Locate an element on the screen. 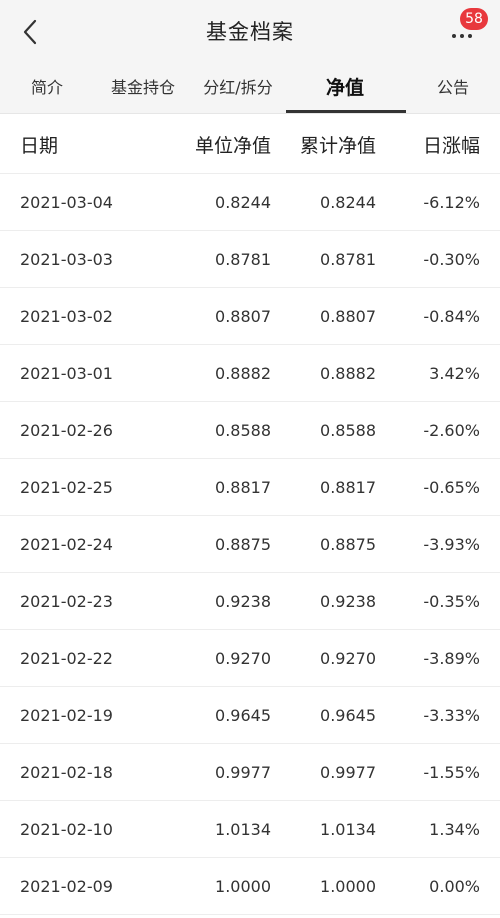  cell-unit-nav: 0.8807 is located at coordinates (243, 316).